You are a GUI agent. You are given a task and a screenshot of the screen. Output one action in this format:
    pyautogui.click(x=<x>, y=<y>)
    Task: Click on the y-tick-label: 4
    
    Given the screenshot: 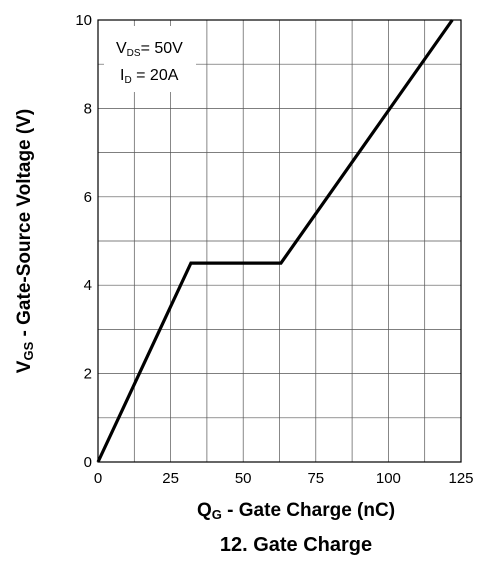 What is the action you would take?
    pyautogui.click(x=88, y=285)
    